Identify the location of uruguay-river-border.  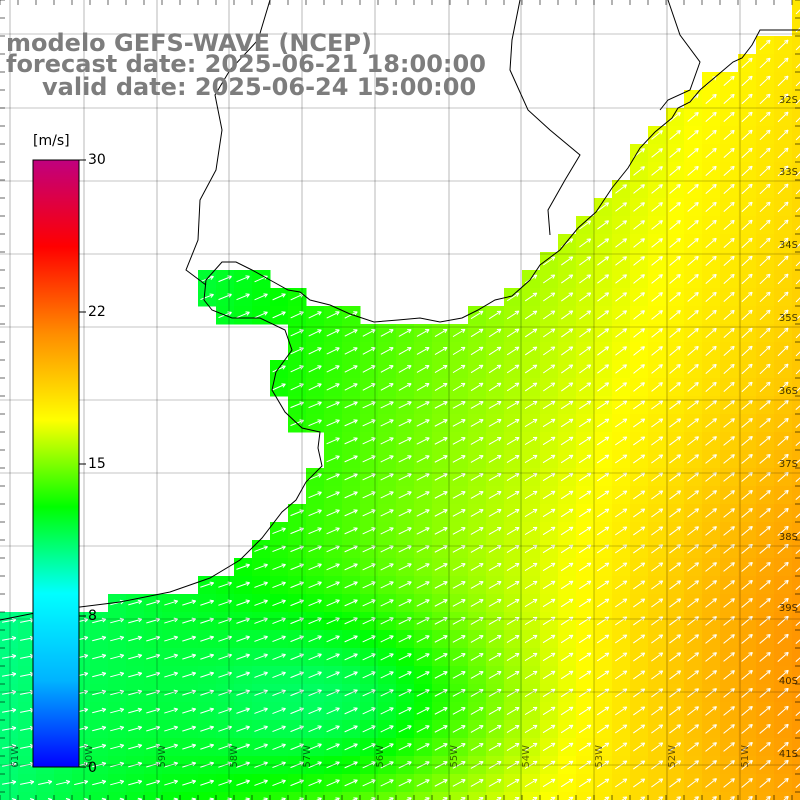
(228, 143).